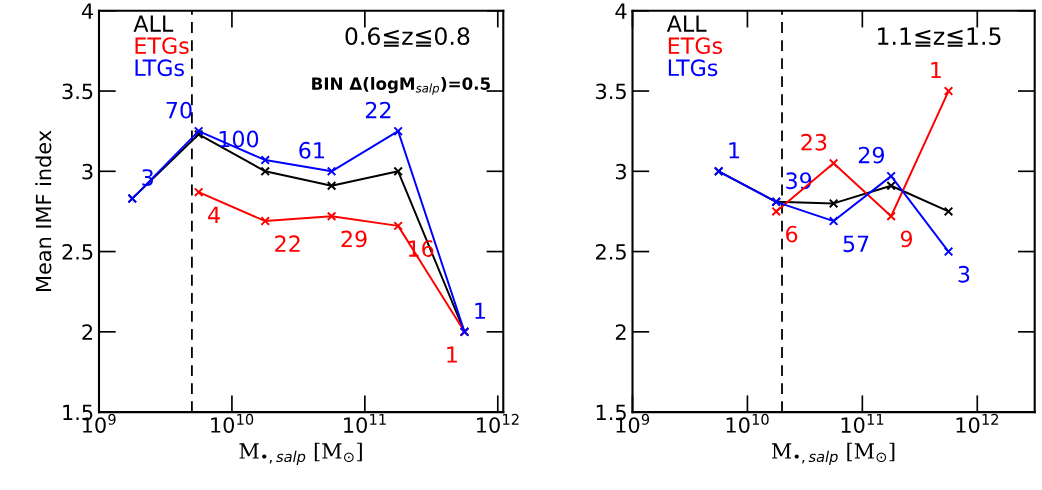 The width and height of the screenshot is (1042, 490). Describe the element at coordinates (407, 37) in the screenshot. I see `annotation: 0.6≦z≦0.8` at that location.